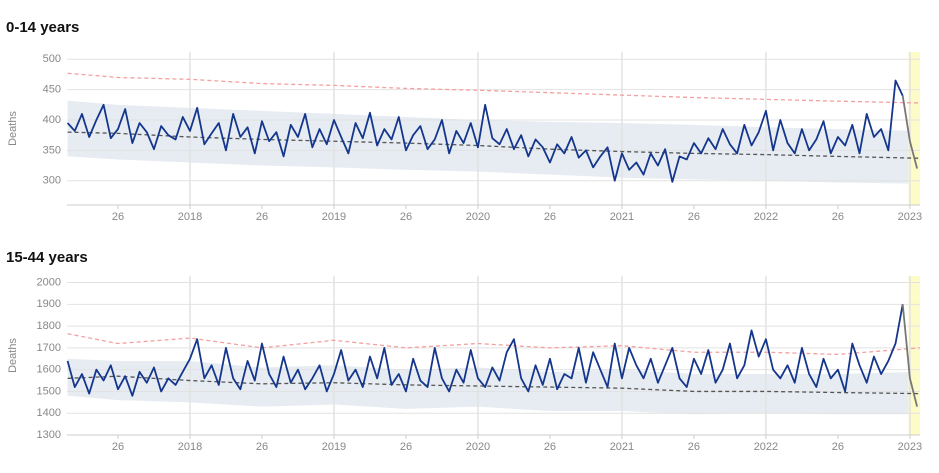 Image resolution: width=939 pixels, height=473 pixels. What do you see at coordinates (49, 326) in the screenshot?
I see `y-tick-label: 1800` at bounding box center [49, 326].